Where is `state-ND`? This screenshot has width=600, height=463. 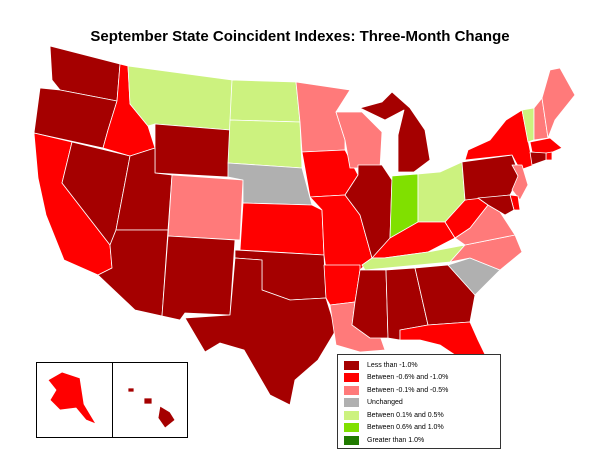
state-ND is located at coordinates (265, 101).